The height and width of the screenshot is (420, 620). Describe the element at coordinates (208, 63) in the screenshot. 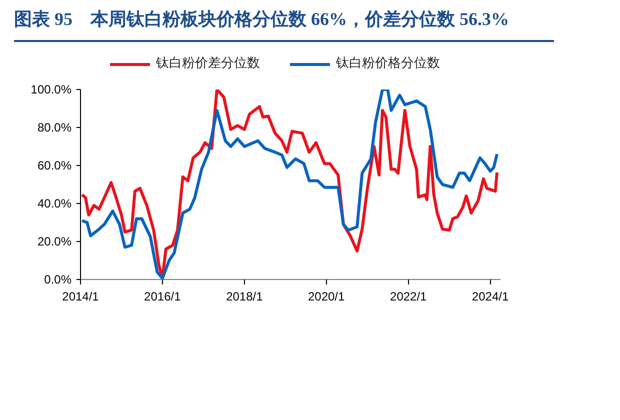

I see `legend-label: 钛白粉价差分位数` at that location.